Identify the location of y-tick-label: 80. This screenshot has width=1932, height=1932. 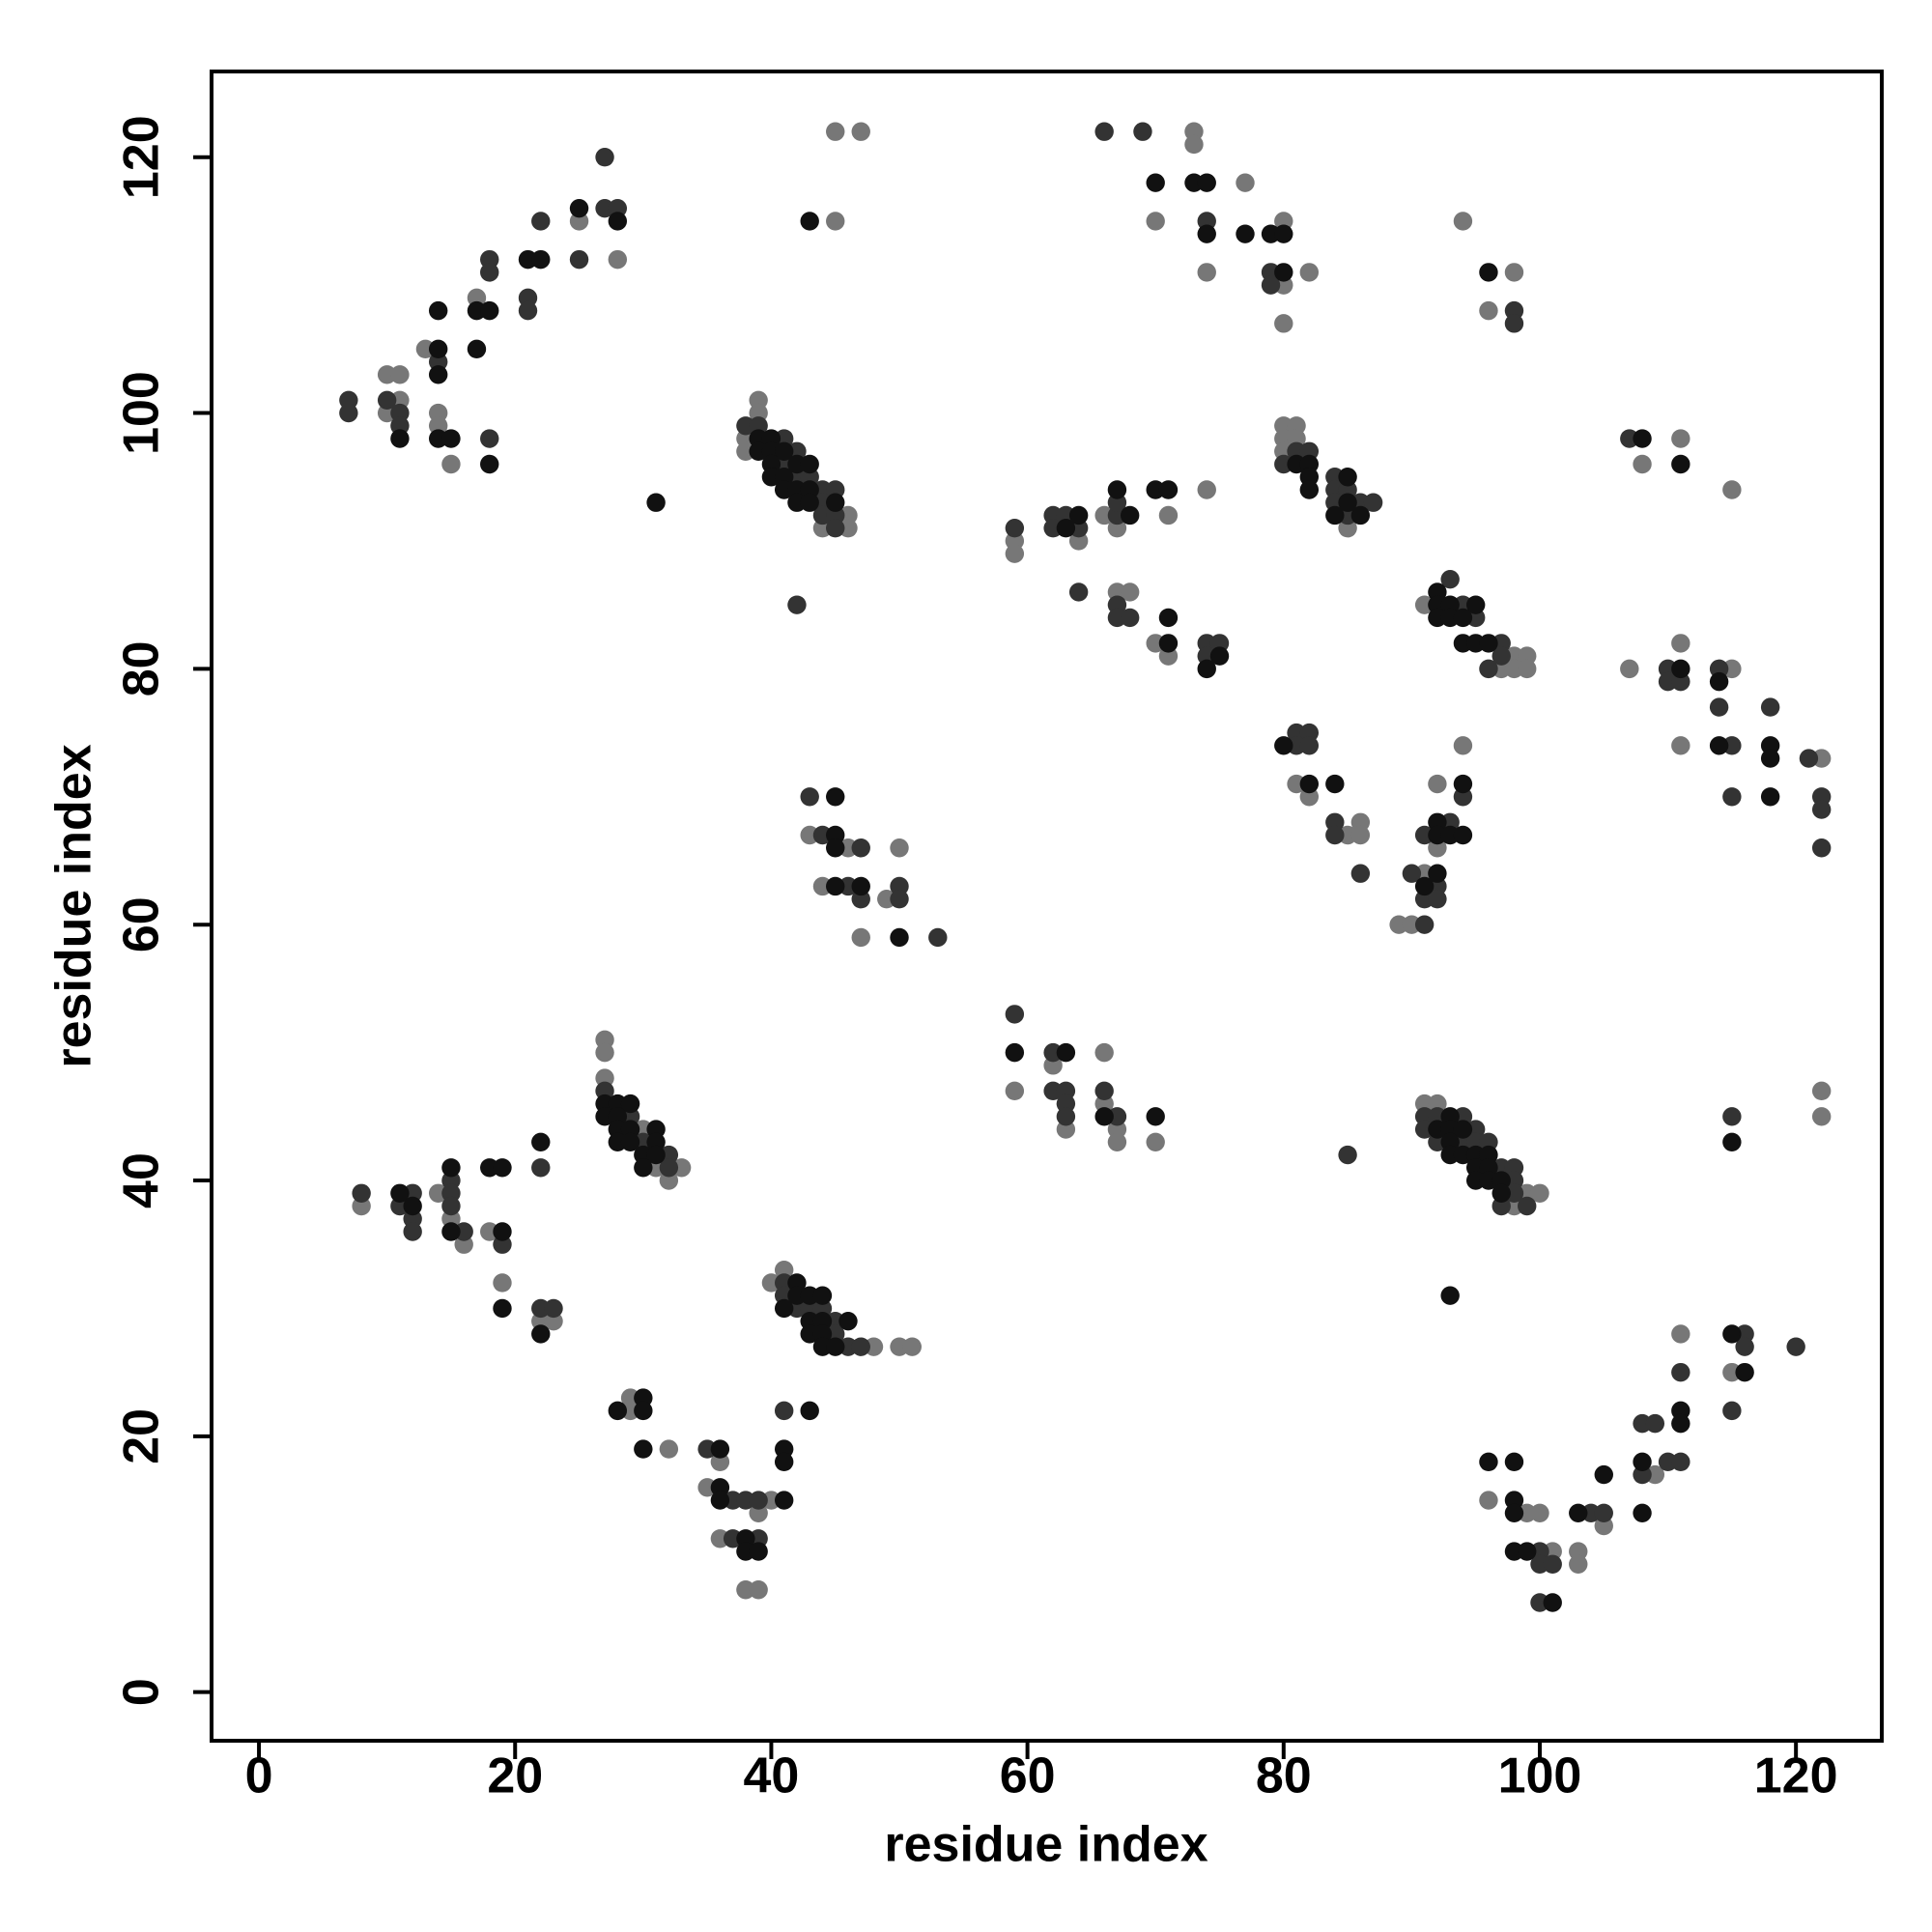
(142, 668).